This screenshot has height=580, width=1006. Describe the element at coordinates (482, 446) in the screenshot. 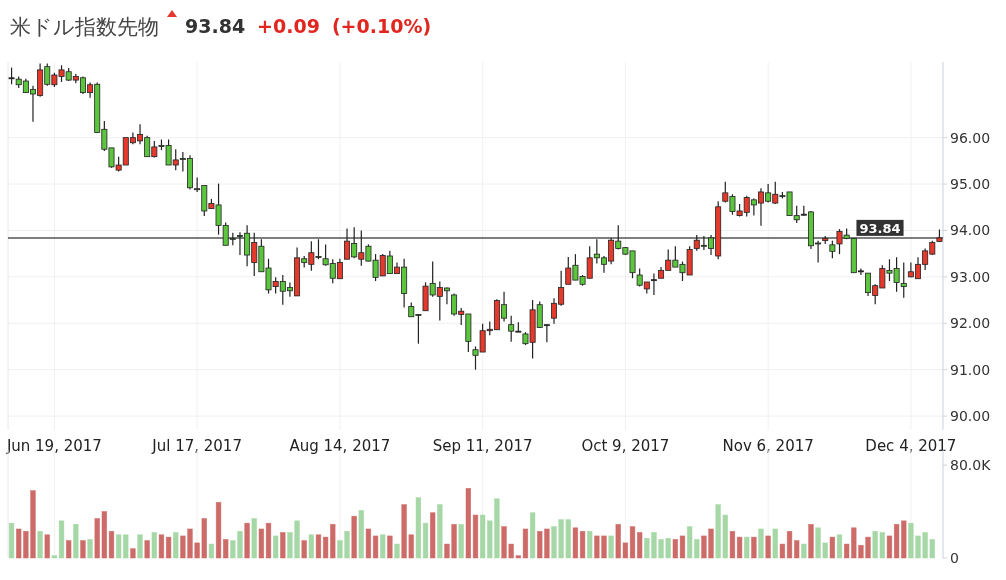

I see `x-tick-label: Sep 11, 2017` at that location.